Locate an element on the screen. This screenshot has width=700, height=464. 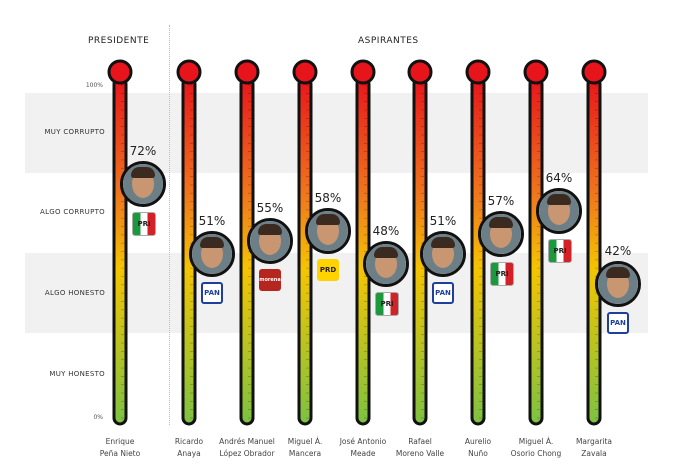
candidate-name: Enrique Peña Nieto is located at coordinates (120, 448).